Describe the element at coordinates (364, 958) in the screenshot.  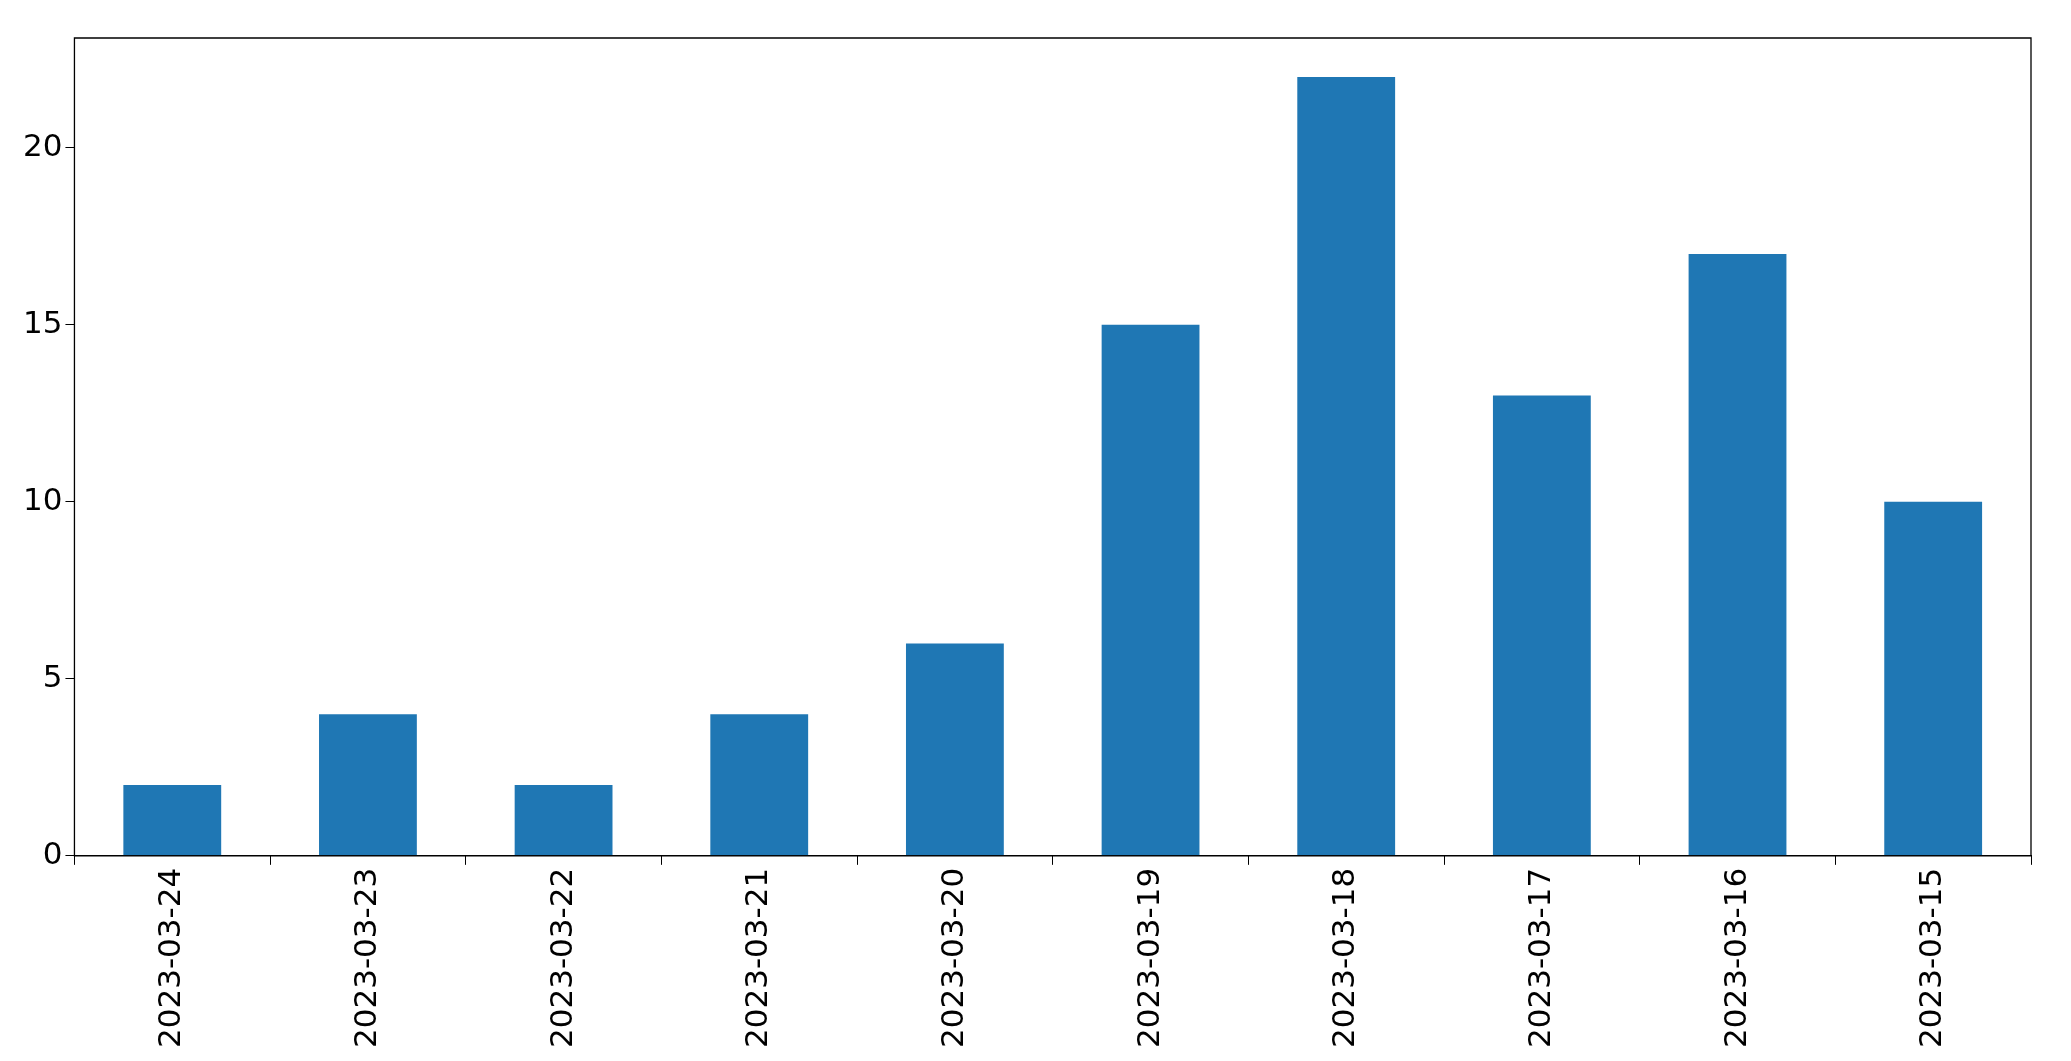
I see `x-tick-label: 2023-03-23` at that location.